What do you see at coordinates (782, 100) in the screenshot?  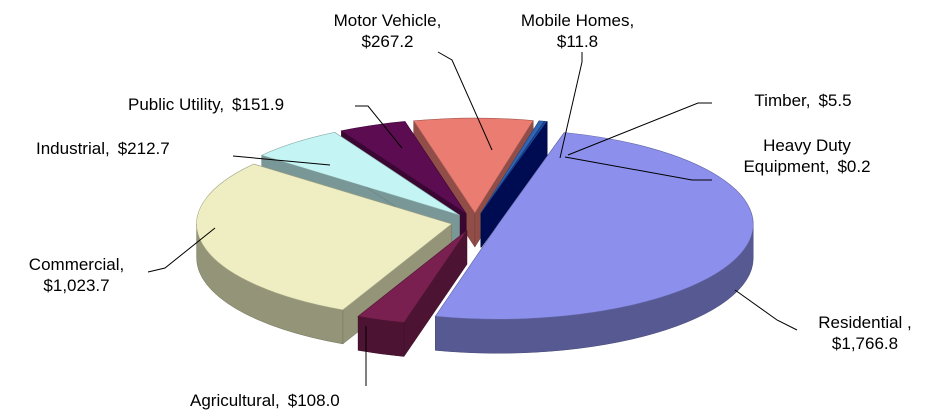 I see `category-label: Timber,` at bounding box center [782, 100].